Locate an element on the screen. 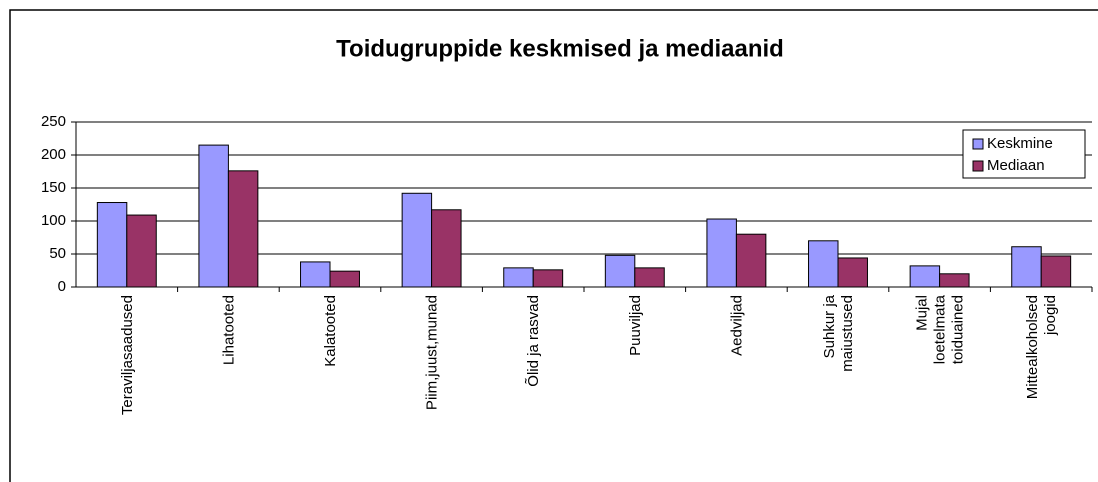 The height and width of the screenshot is (482, 1098). x-tick-label: Mujalloetelmatatoiduained is located at coordinates (940, 329).